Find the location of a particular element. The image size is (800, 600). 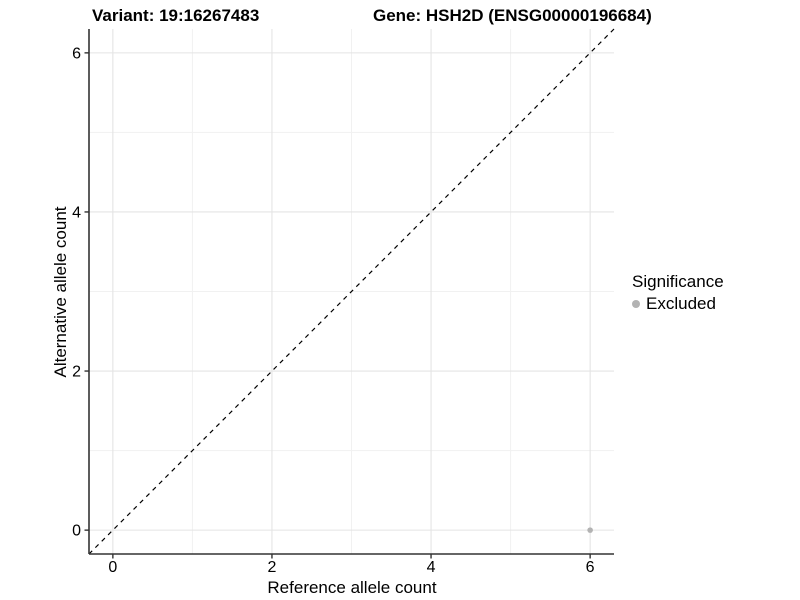

legend-title: Significance is located at coordinates (678, 281).